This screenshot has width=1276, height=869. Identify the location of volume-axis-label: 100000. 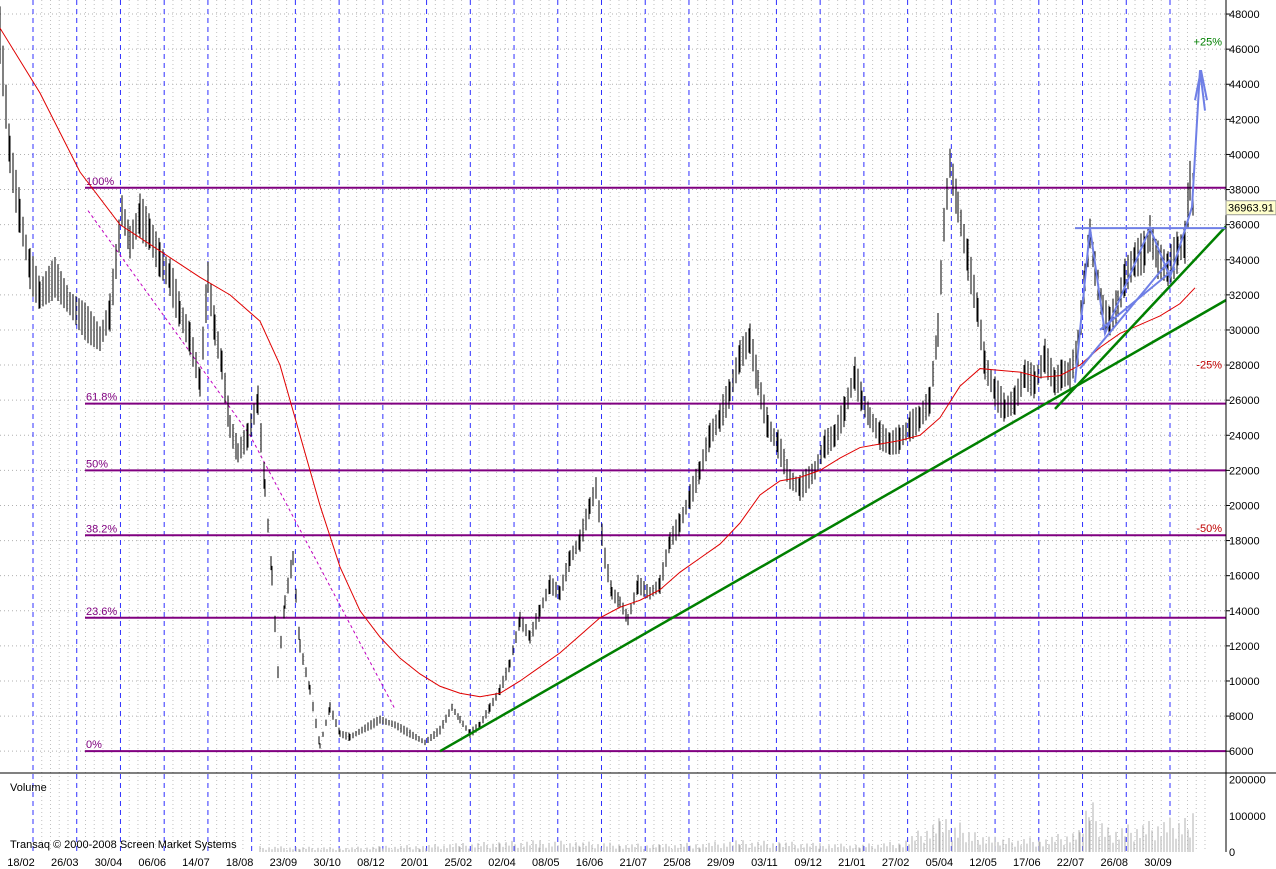
(1247, 817).